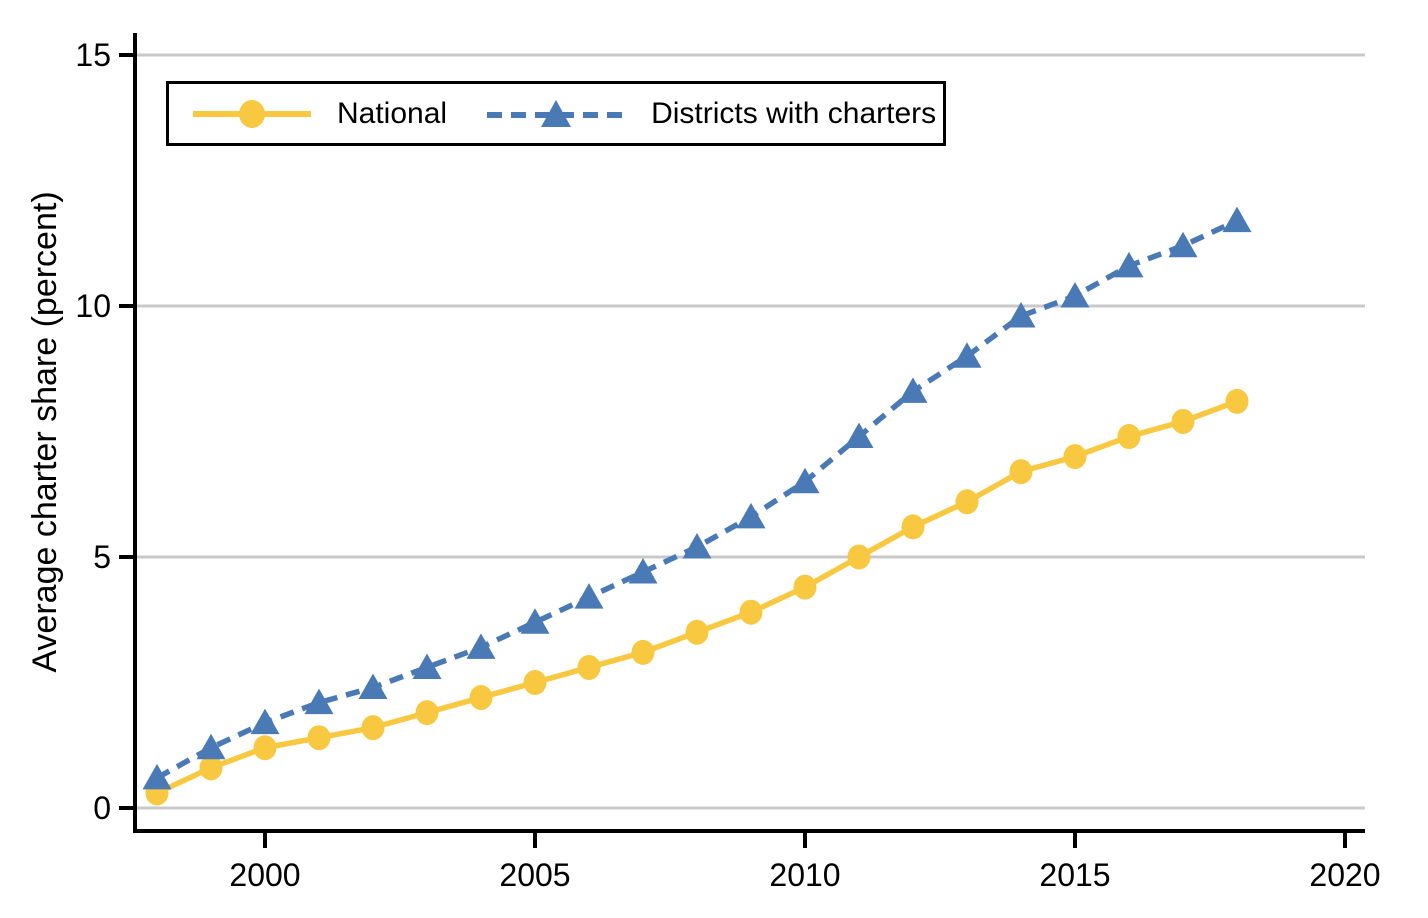 The height and width of the screenshot is (918, 1428). What do you see at coordinates (102, 557) in the screenshot?
I see `y-tick-label-5: 5` at bounding box center [102, 557].